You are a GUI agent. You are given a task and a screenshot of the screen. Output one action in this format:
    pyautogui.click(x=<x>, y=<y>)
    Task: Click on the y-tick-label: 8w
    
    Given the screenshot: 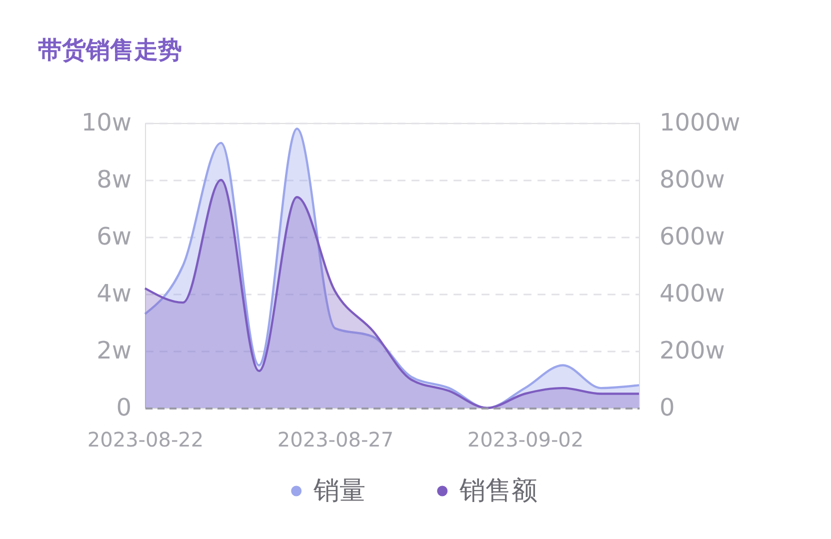 What is the action you would take?
    pyautogui.click(x=114, y=180)
    